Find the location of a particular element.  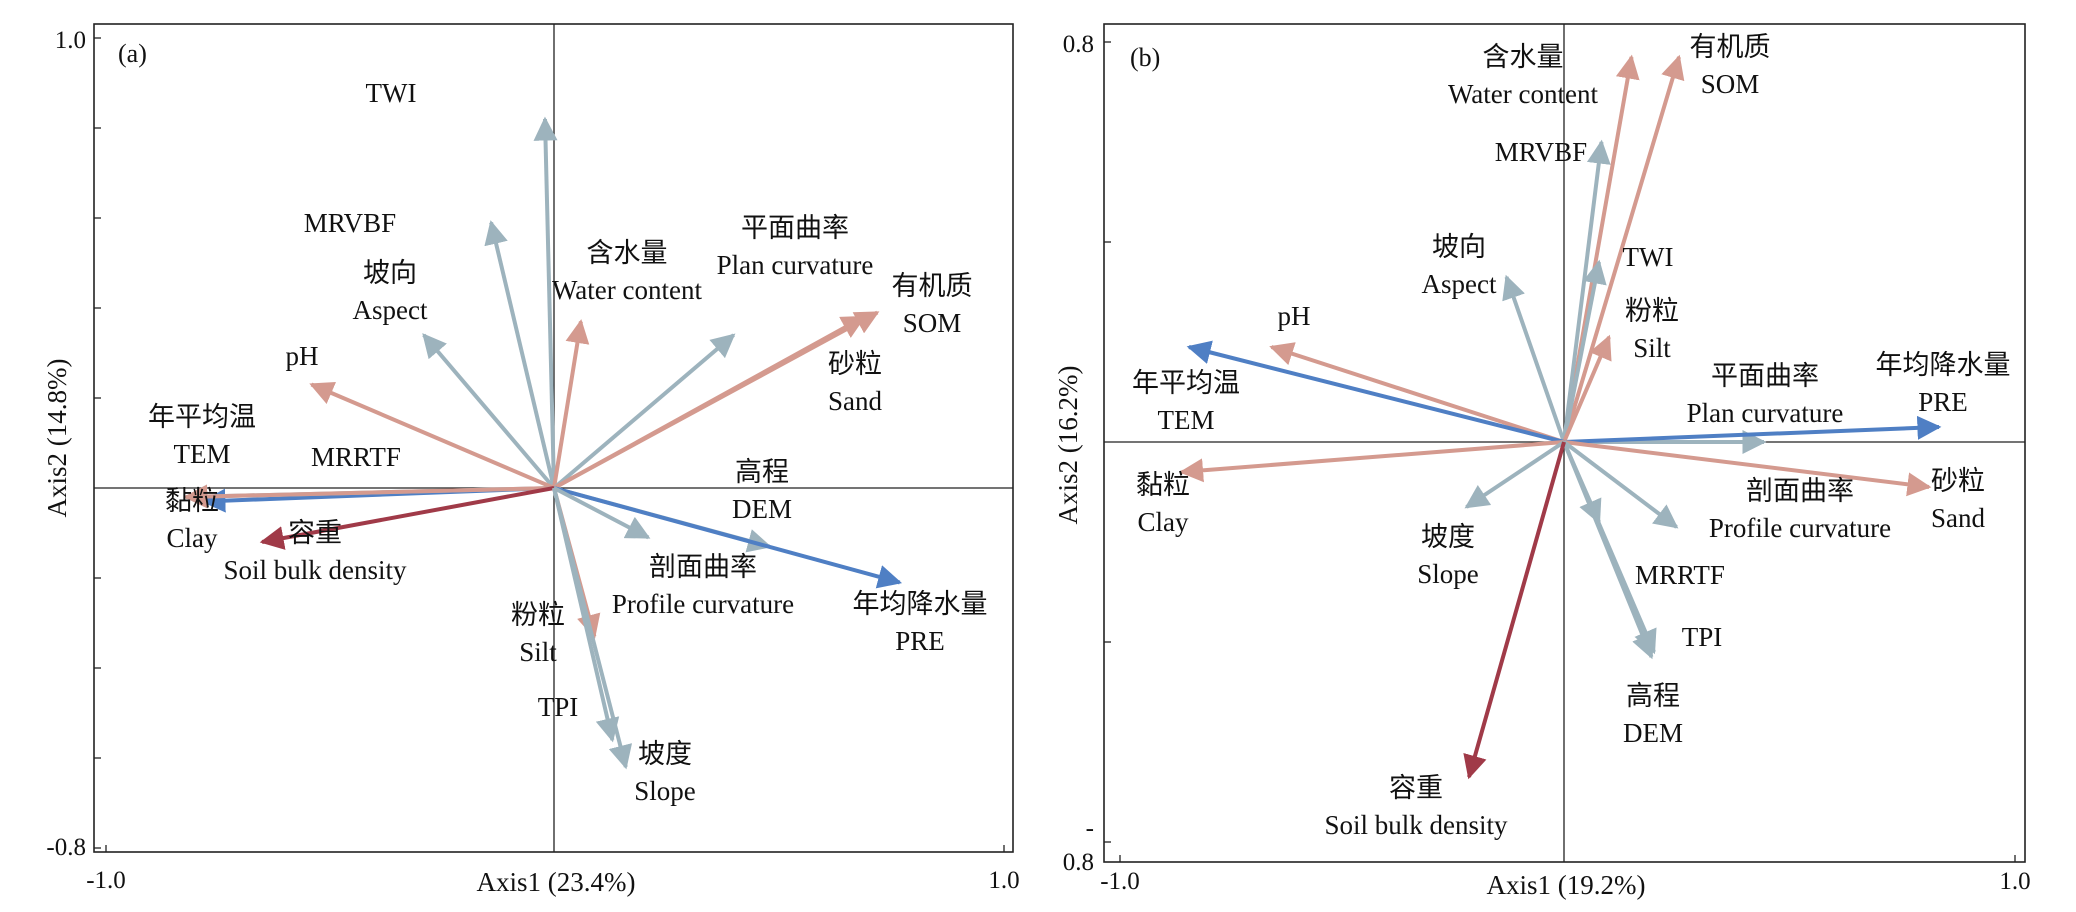

panel-a-label-sand-line-1: Sand is located at coordinates (855, 401).